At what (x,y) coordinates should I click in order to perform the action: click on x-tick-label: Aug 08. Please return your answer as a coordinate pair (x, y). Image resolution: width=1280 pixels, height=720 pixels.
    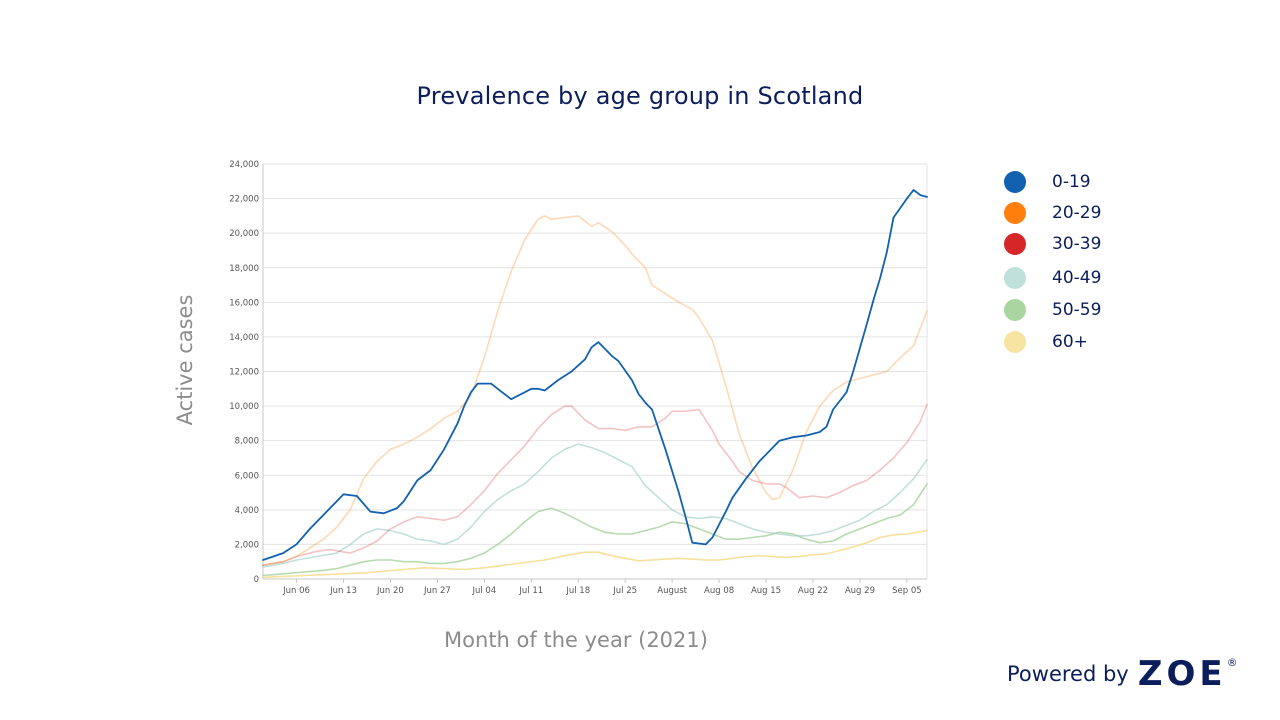
    Looking at the image, I should click on (719, 591).